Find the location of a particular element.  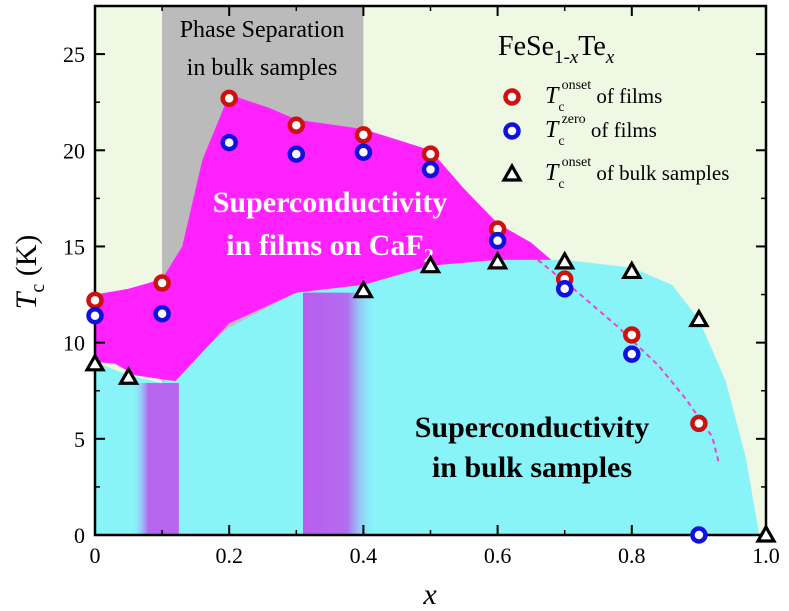

y-tick-label: 5 is located at coordinates (79, 439).